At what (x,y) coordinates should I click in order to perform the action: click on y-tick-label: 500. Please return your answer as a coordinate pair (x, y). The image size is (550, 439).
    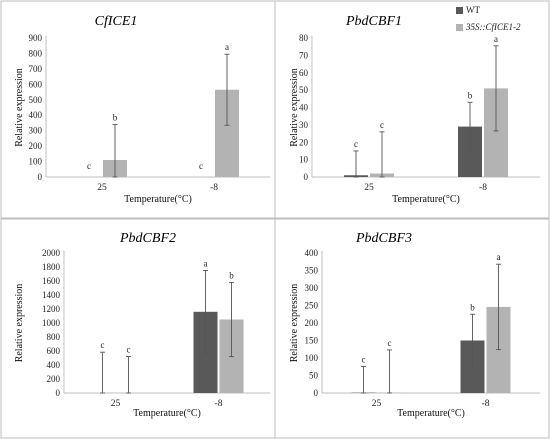
    Looking at the image, I should click on (36, 100).